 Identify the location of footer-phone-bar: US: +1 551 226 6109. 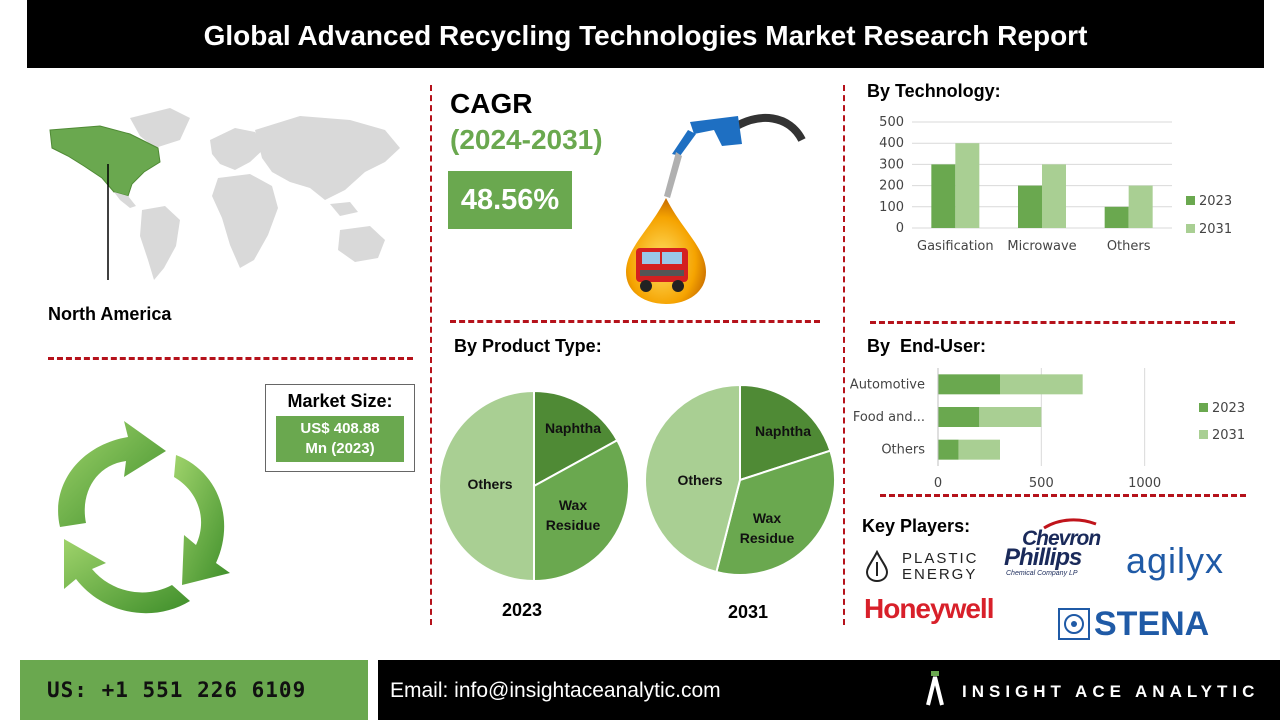
(194, 690).